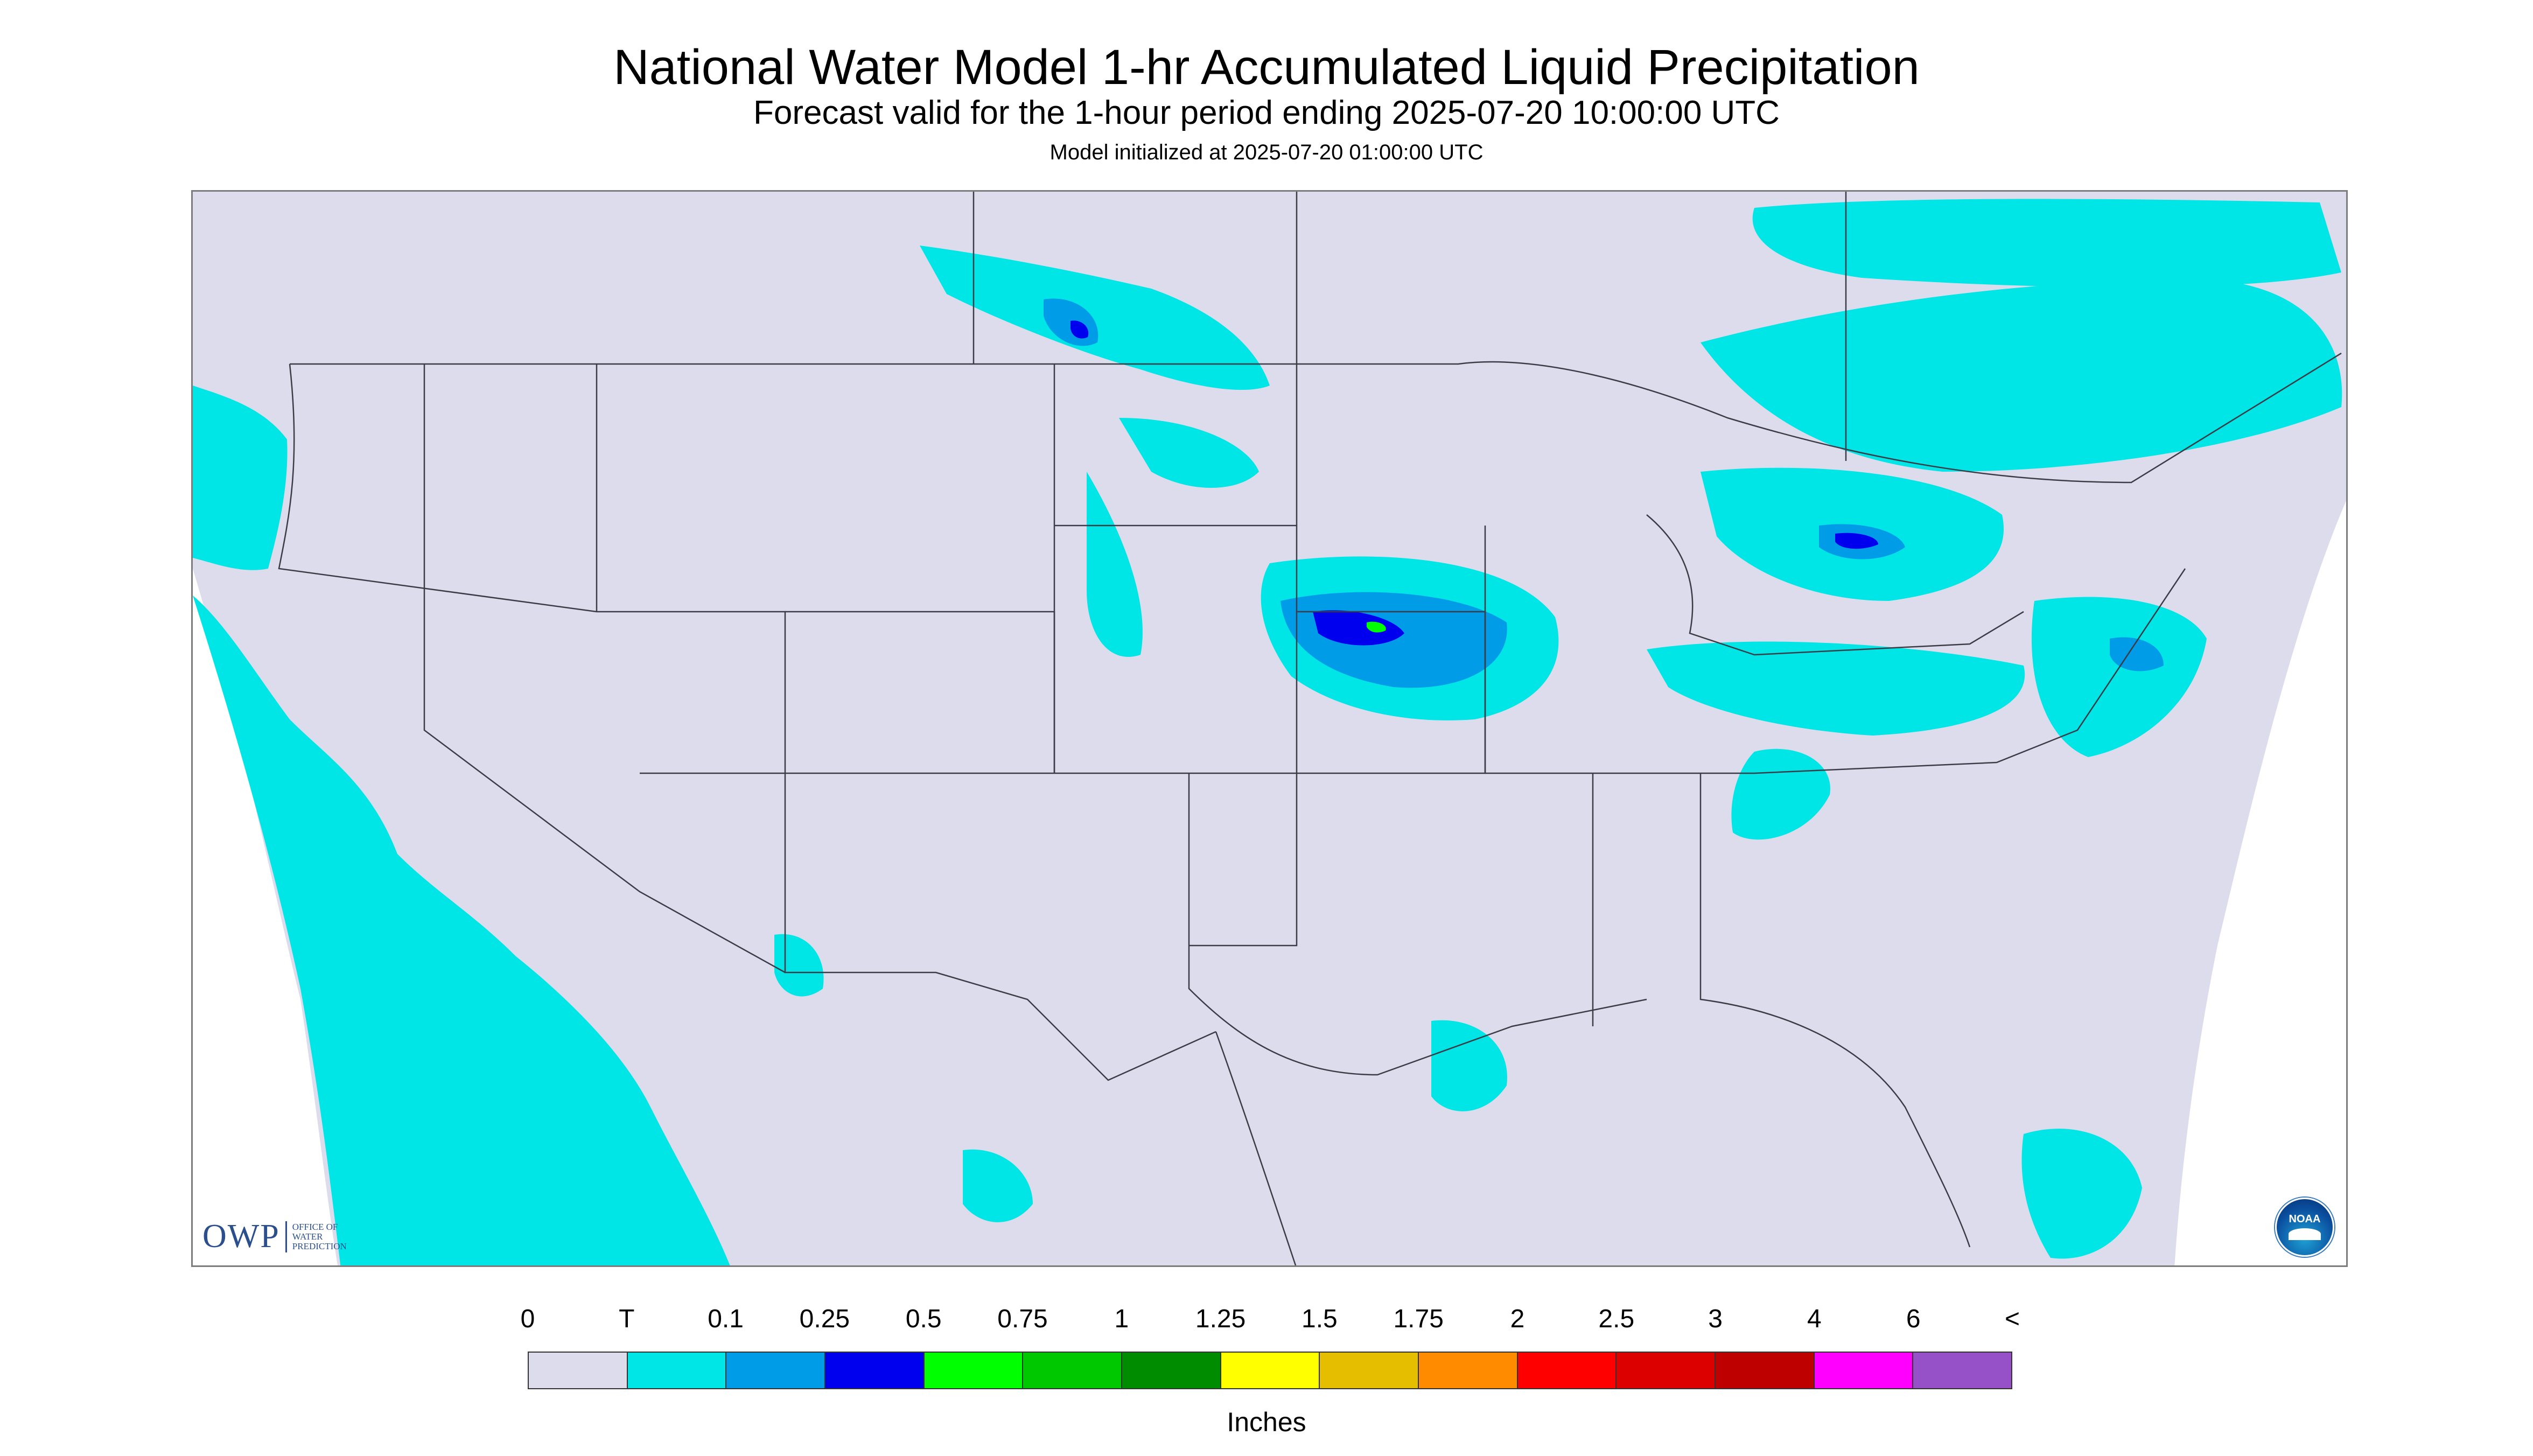 The image size is (2533, 1456). What do you see at coordinates (1220, 1319) in the screenshot?
I see `legend-tick-label: 1.25` at bounding box center [1220, 1319].